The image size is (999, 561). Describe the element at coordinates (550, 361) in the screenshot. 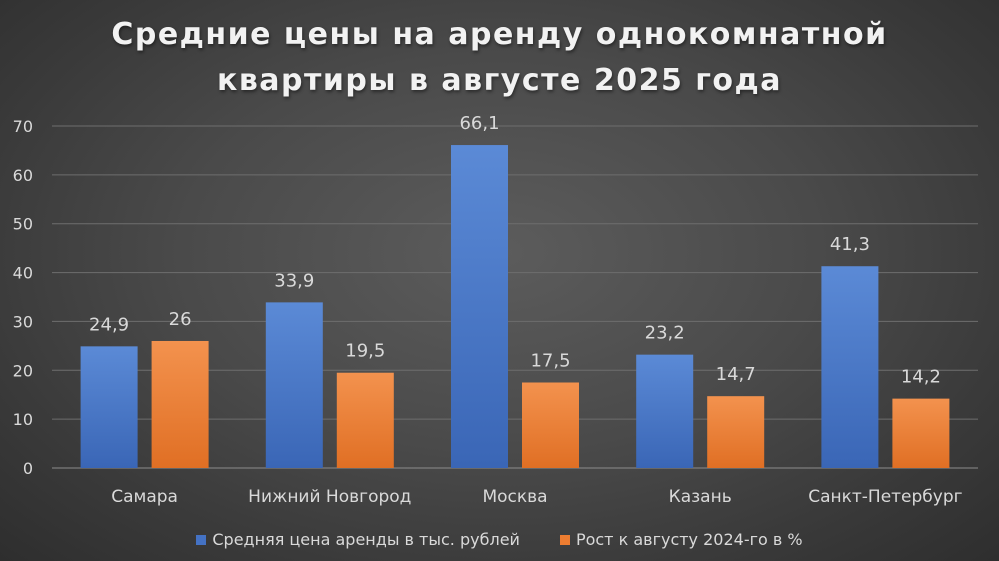

I see `data-label-growth-2: 17,5` at that location.